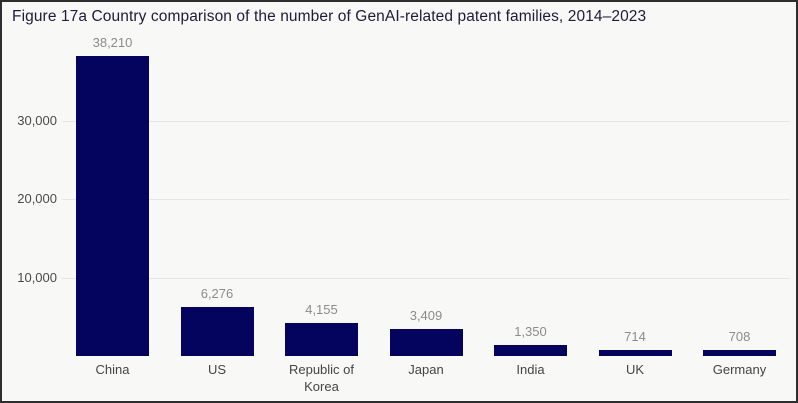  Describe the element at coordinates (530, 350) in the screenshot. I see `bar-india` at that location.